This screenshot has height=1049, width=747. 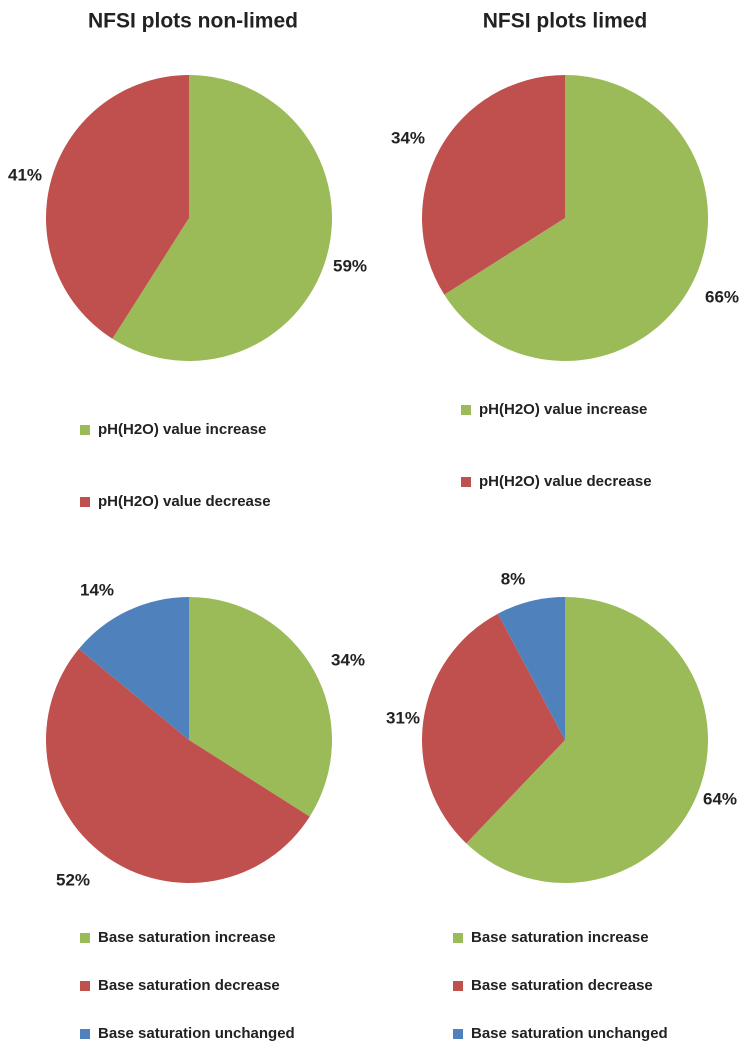 I want to click on data-label: 66%, so click(x=722, y=296).